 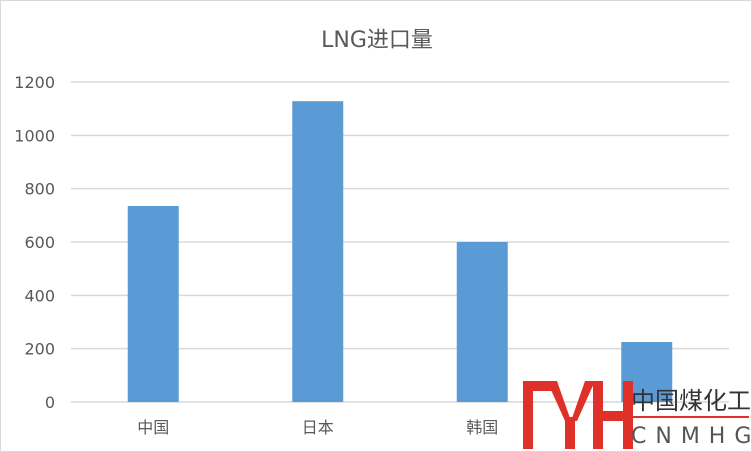 What do you see at coordinates (50, 402) in the screenshot?
I see `y-tick-label: 0` at bounding box center [50, 402].